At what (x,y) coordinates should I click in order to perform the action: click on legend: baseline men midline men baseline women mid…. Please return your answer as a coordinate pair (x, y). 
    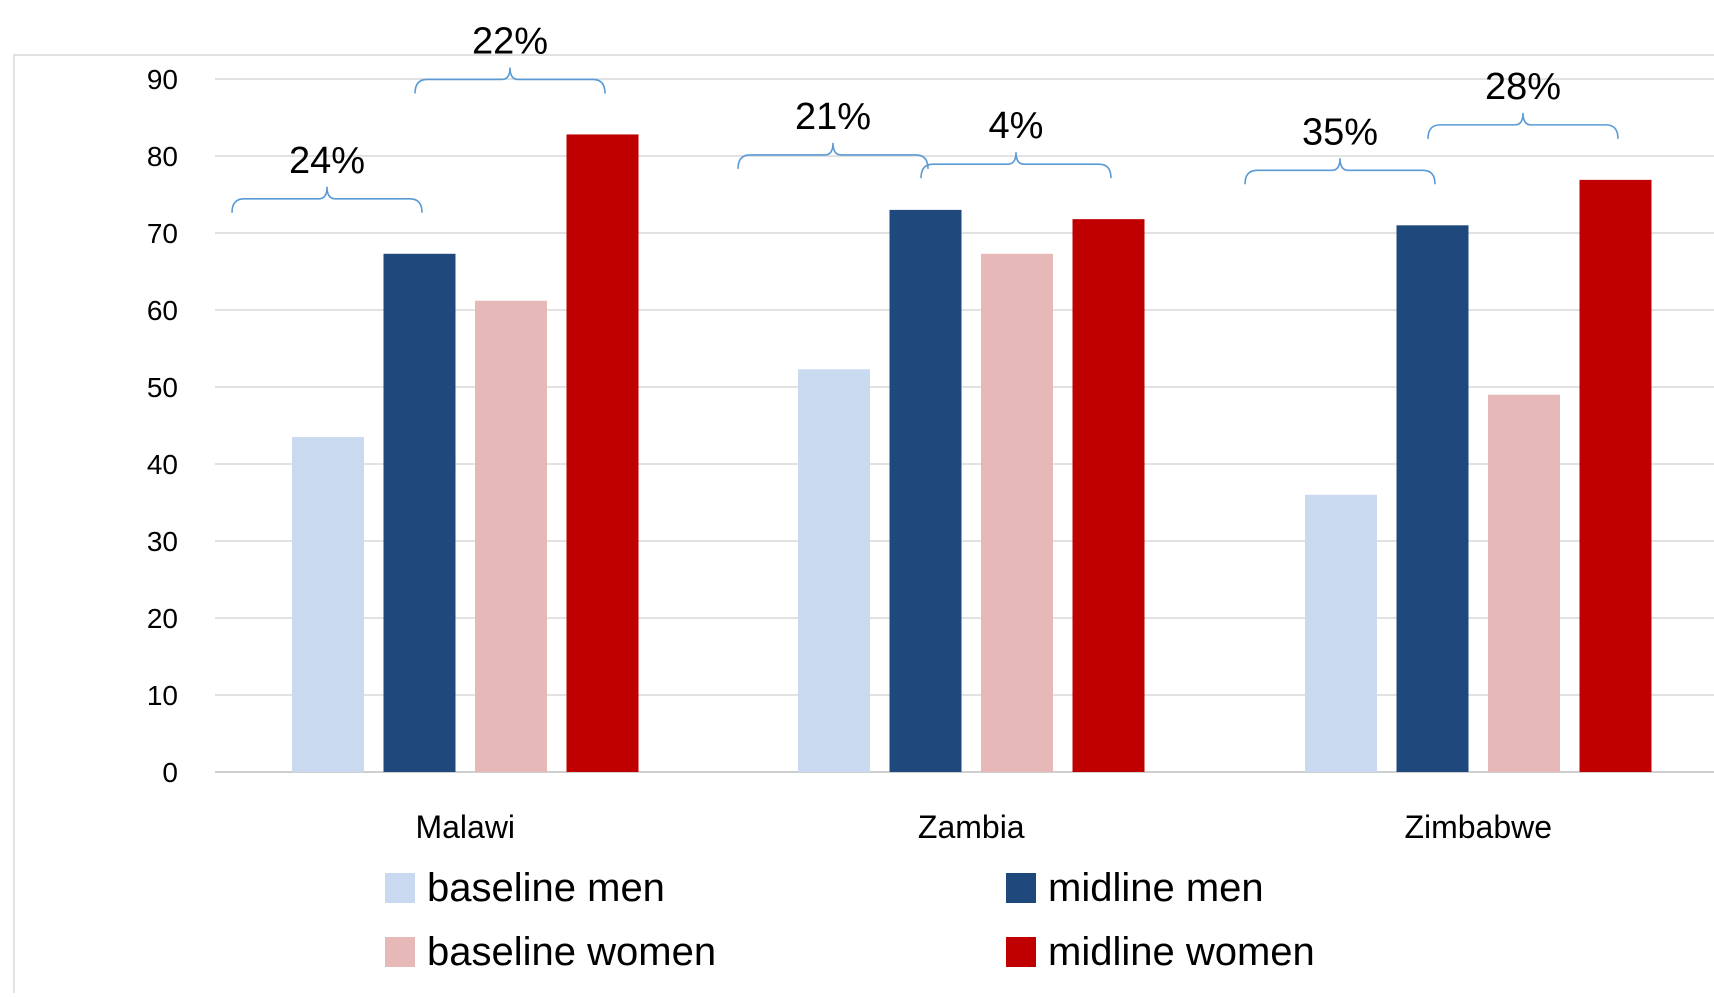
    Looking at the image, I should click on (850, 920).